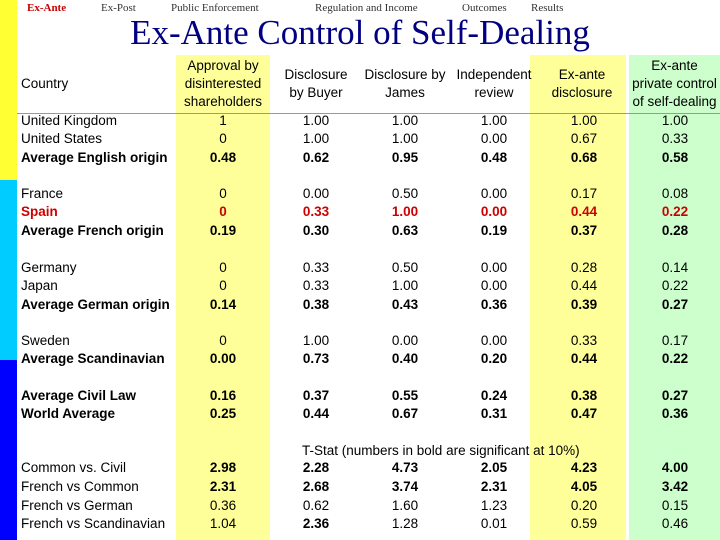 The width and height of the screenshot is (720, 540). I want to click on table-cell: 0.01, so click(494, 523).